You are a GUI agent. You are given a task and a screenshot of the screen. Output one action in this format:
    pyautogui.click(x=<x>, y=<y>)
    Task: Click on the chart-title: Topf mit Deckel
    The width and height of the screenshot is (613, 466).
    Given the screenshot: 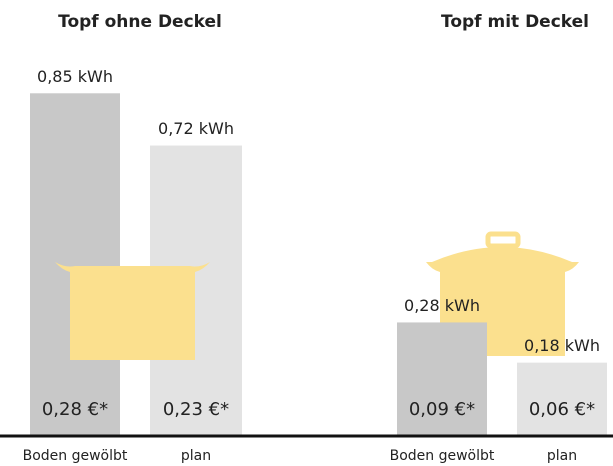 What is the action you would take?
    pyautogui.click(x=515, y=22)
    